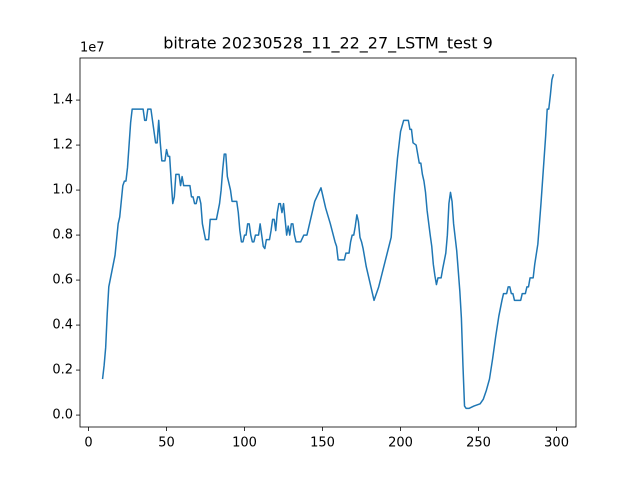  I want to click on x-tick-label: 100, so click(244, 443).